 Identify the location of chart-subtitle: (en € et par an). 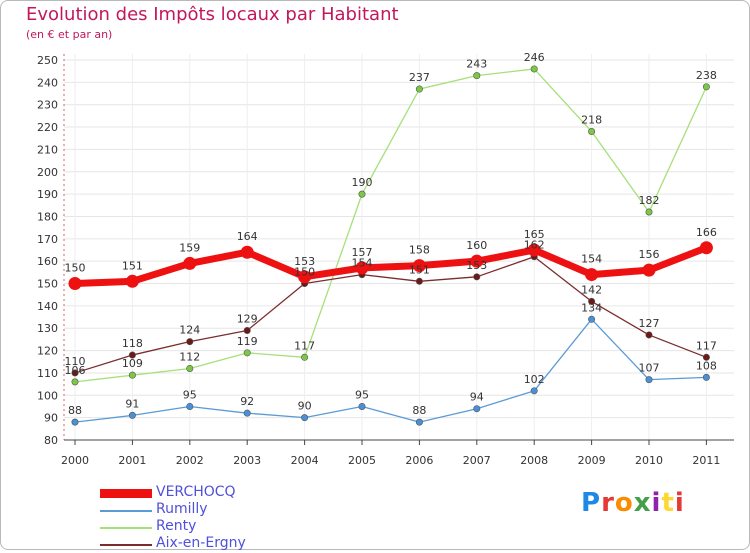
(69, 34).